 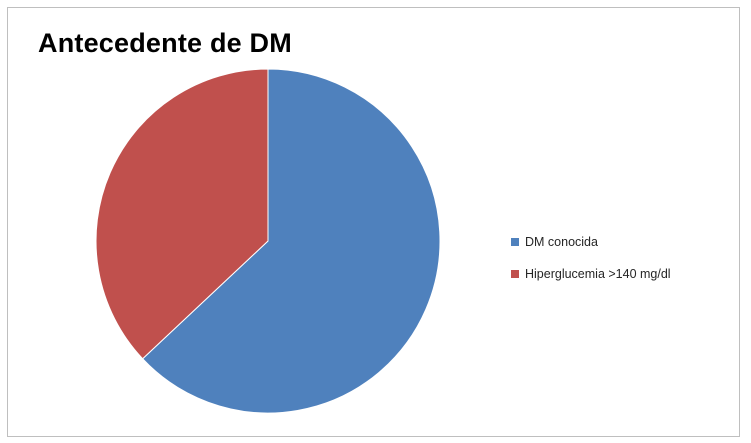 I want to click on chart-legend: DM conocida Hiperglucemia >140 mg/dl, so click(x=591, y=265).